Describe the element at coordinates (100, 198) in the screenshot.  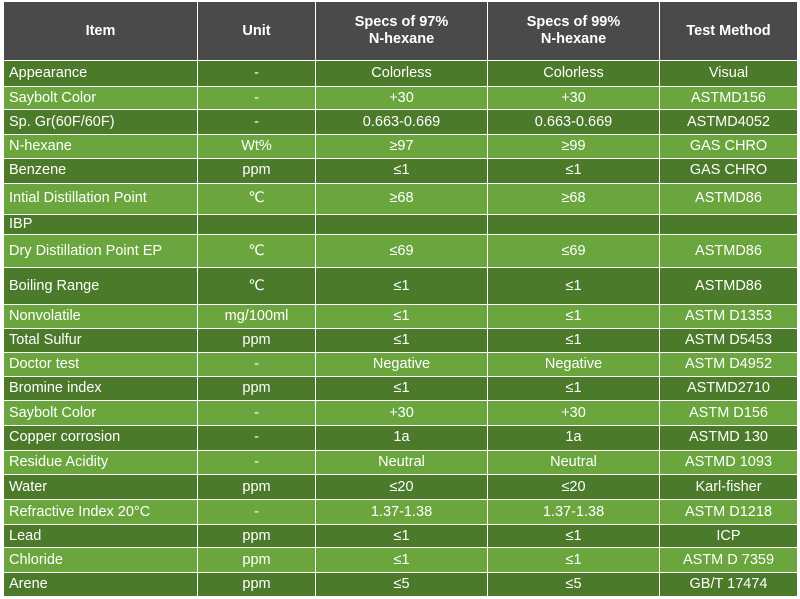
I see `row-item: Intial Distillation Point` at that location.